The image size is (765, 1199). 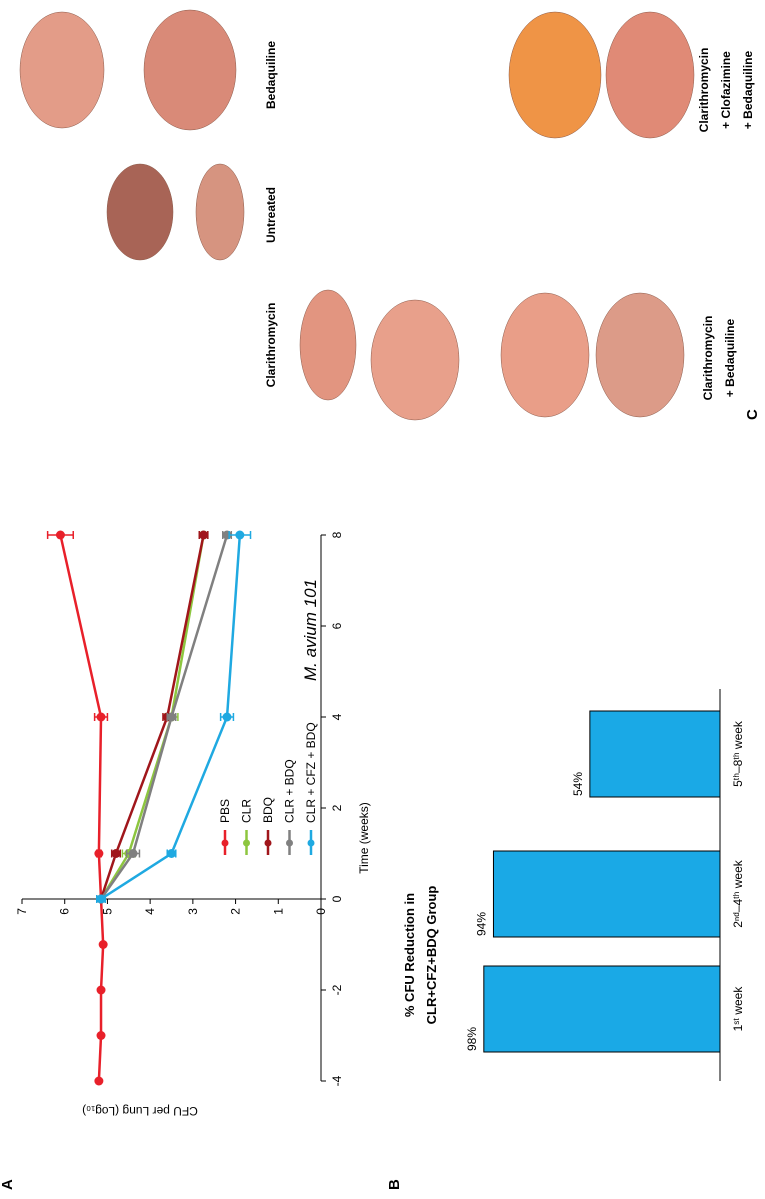 What do you see at coordinates (738, 753) in the screenshot?
I see `x-tick-label: 5ᵗʰ–8ᵗʰ week` at bounding box center [738, 753].